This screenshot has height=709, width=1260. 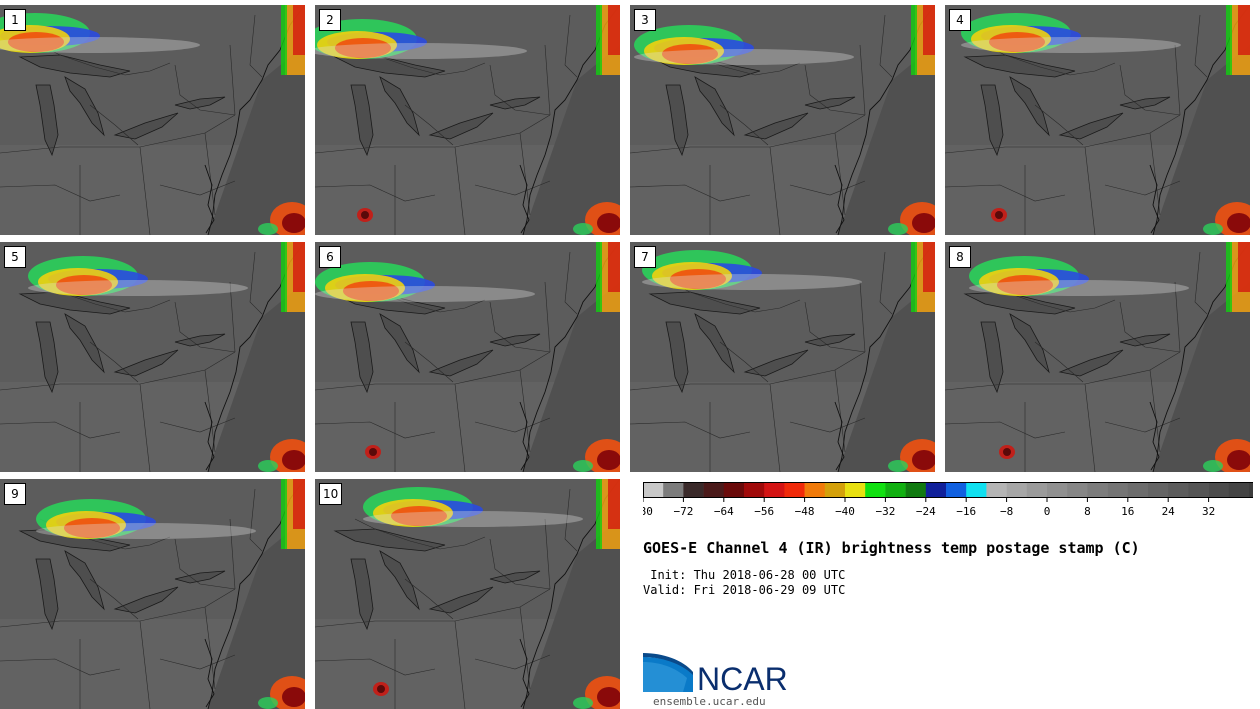 I want to click on colorbar-tick-label: 16, so click(x=1127, y=511).